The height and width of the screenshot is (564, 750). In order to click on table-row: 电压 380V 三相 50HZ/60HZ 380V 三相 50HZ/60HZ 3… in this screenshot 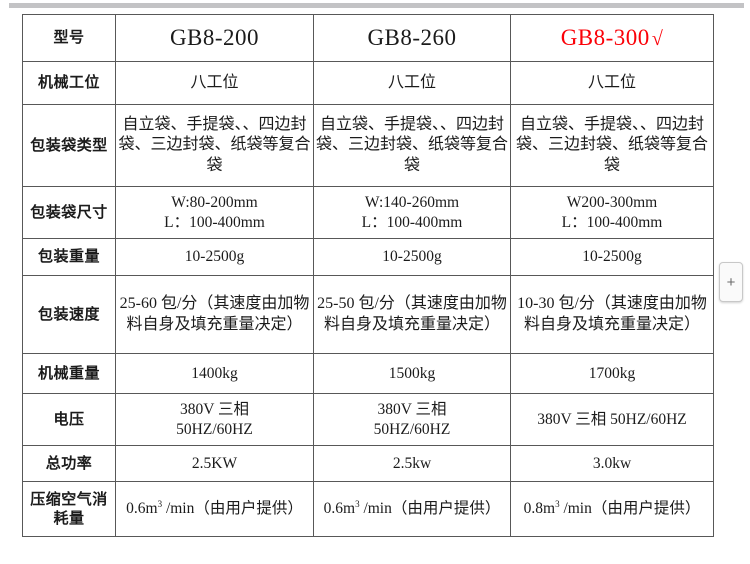, I will do `click(368, 419)`.